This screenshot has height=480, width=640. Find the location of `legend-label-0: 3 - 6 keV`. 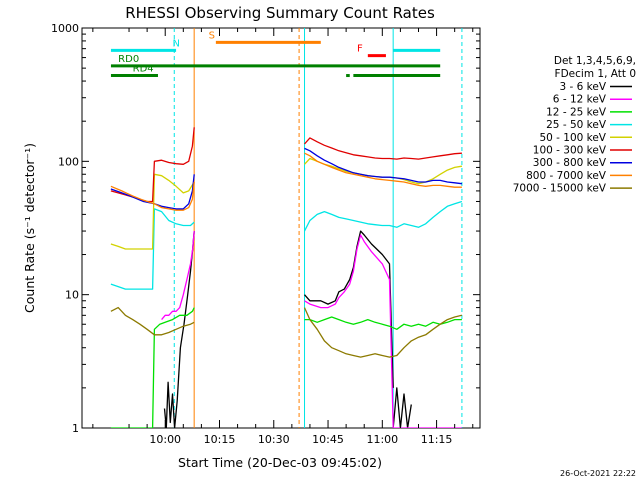

legend-label-0: 3 - 6 keV is located at coordinates (582, 87).